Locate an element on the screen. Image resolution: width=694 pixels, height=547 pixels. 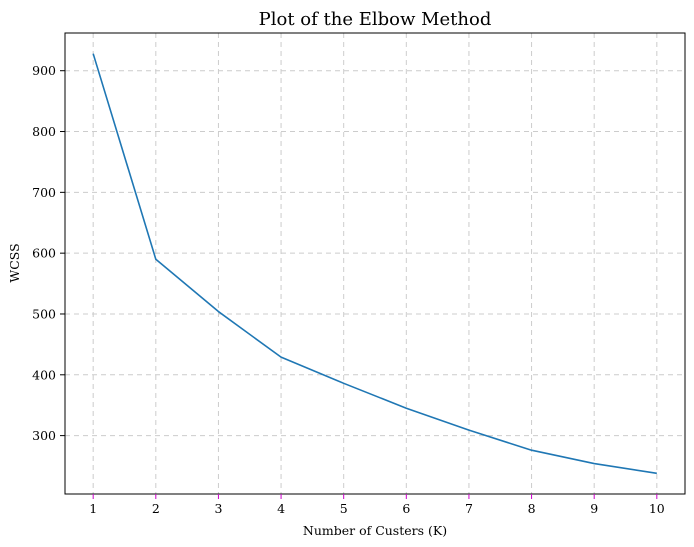
y-axis-label: WCSS is located at coordinates (14, 262).